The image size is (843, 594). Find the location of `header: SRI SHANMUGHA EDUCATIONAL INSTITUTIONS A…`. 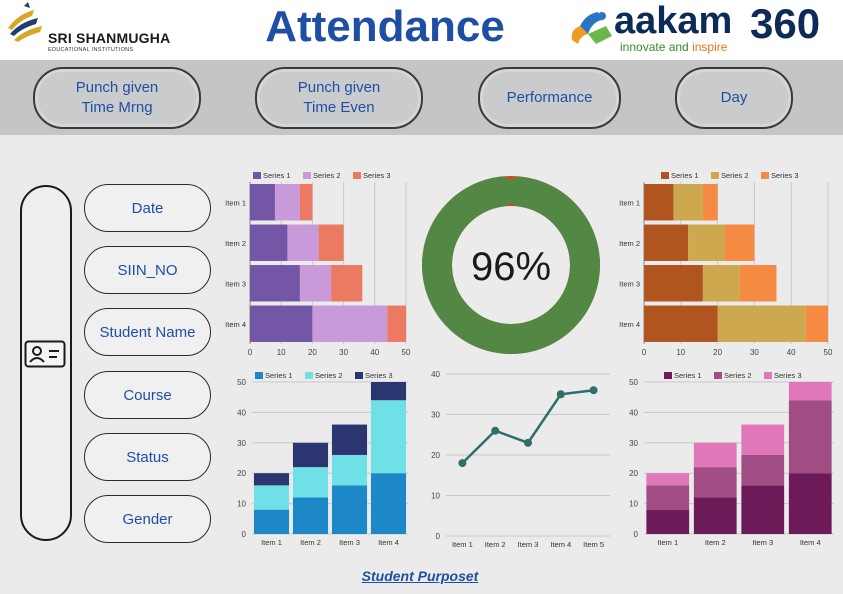

header: SRI SHANMUGHA EDUCATIONAL INSTITUTIONS A… is located at coordinates (421, 30).